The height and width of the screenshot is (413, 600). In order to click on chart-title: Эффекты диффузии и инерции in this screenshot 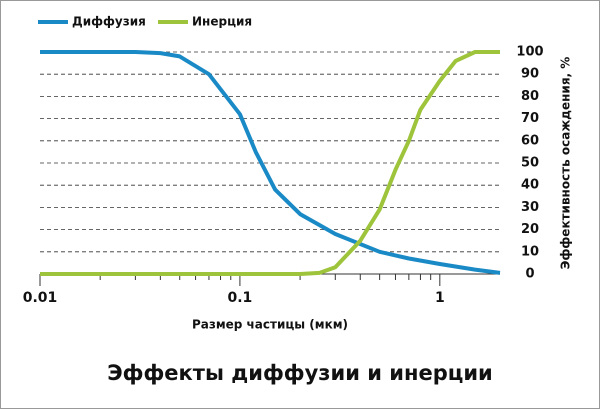, I will do `click(300, 373)`.